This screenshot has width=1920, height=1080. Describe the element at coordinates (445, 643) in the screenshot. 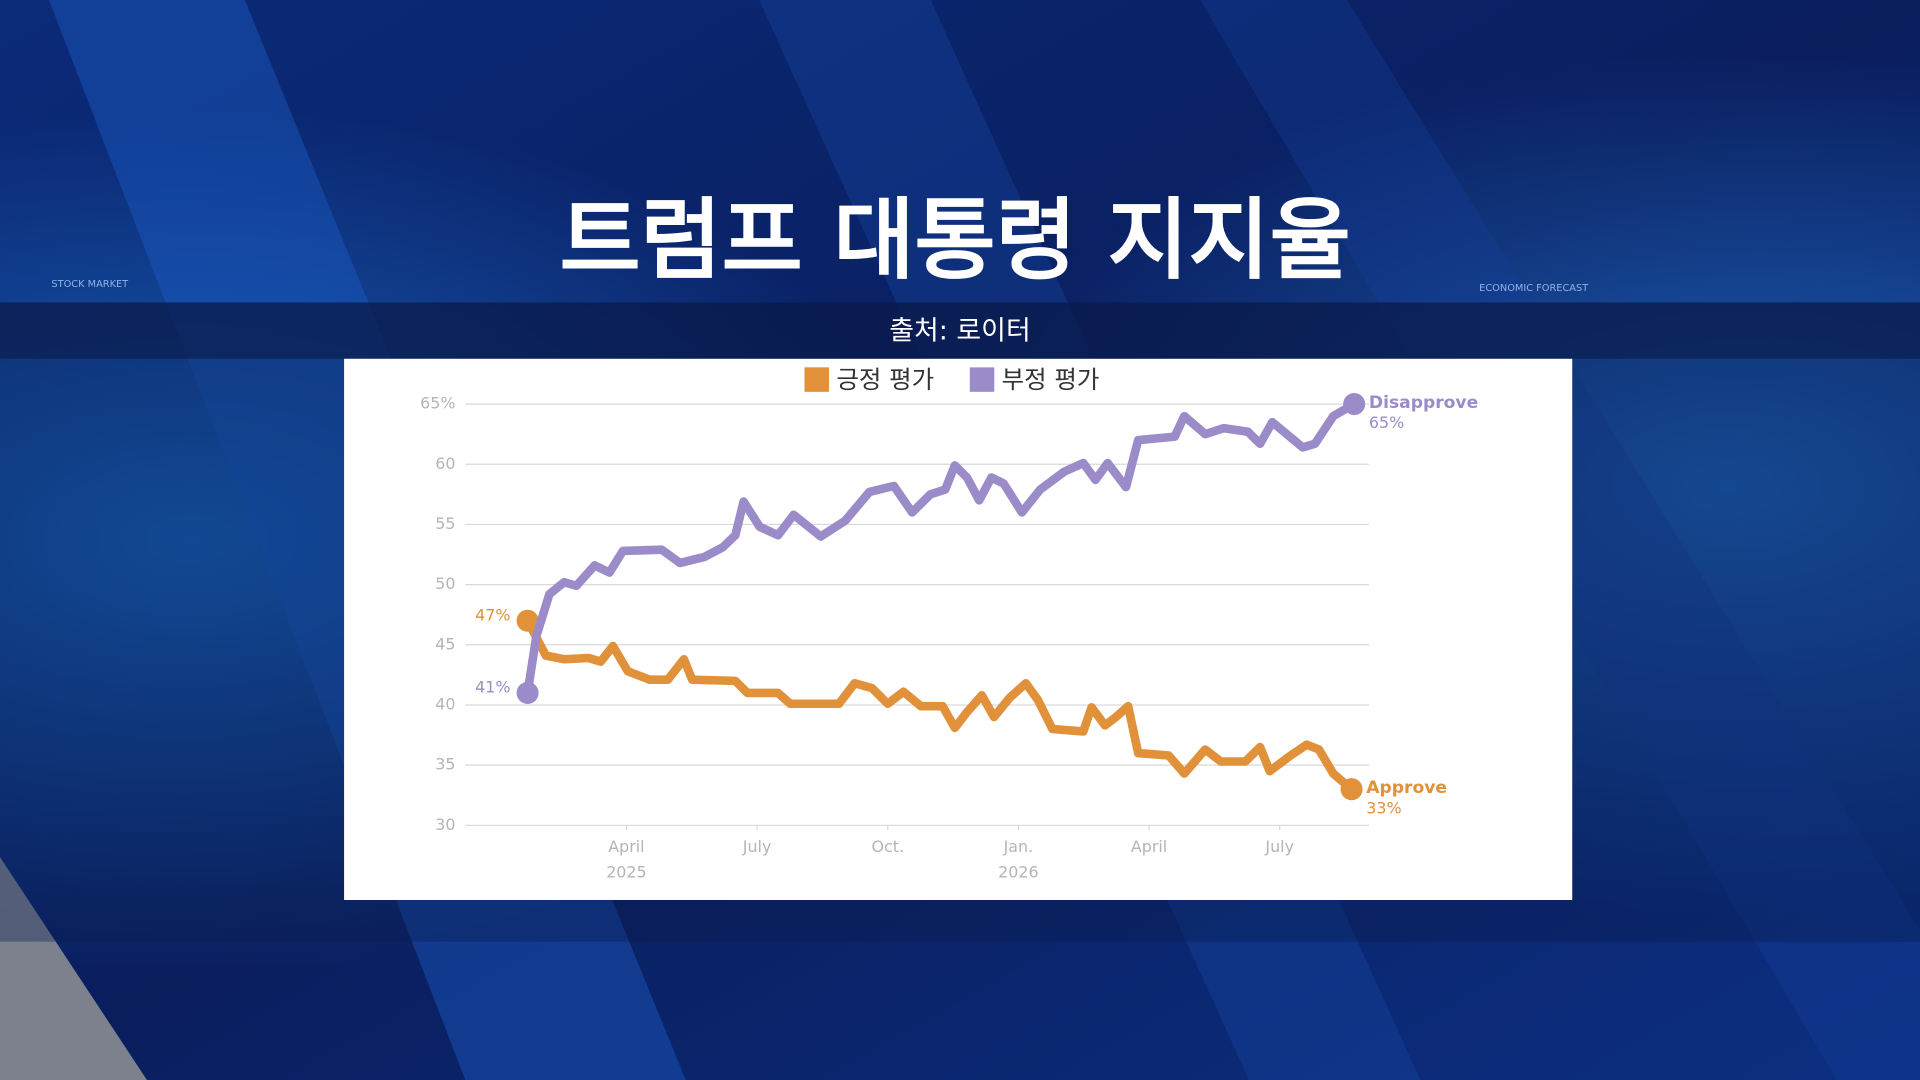

I see `y-tick-label: 45` at that location.